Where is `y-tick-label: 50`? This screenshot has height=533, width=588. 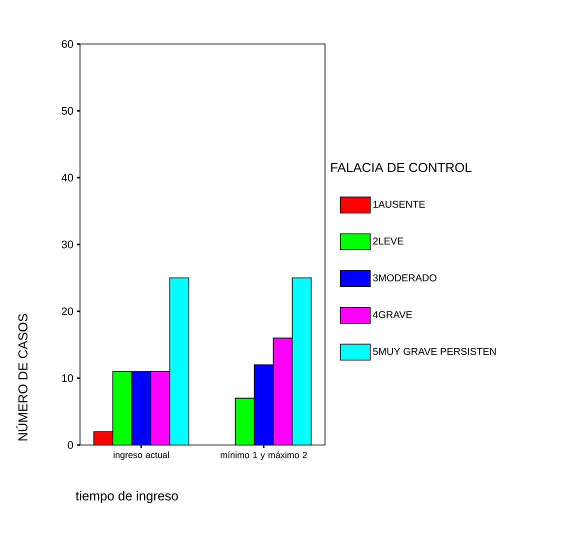 y-tick-label: 50 is located at coordinates (68, 110).